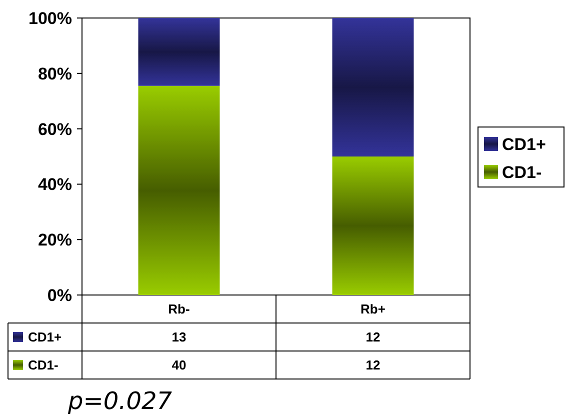 This screenshot has width=569, height=420. I want to click on text: p=0.027, so click(120, 401).